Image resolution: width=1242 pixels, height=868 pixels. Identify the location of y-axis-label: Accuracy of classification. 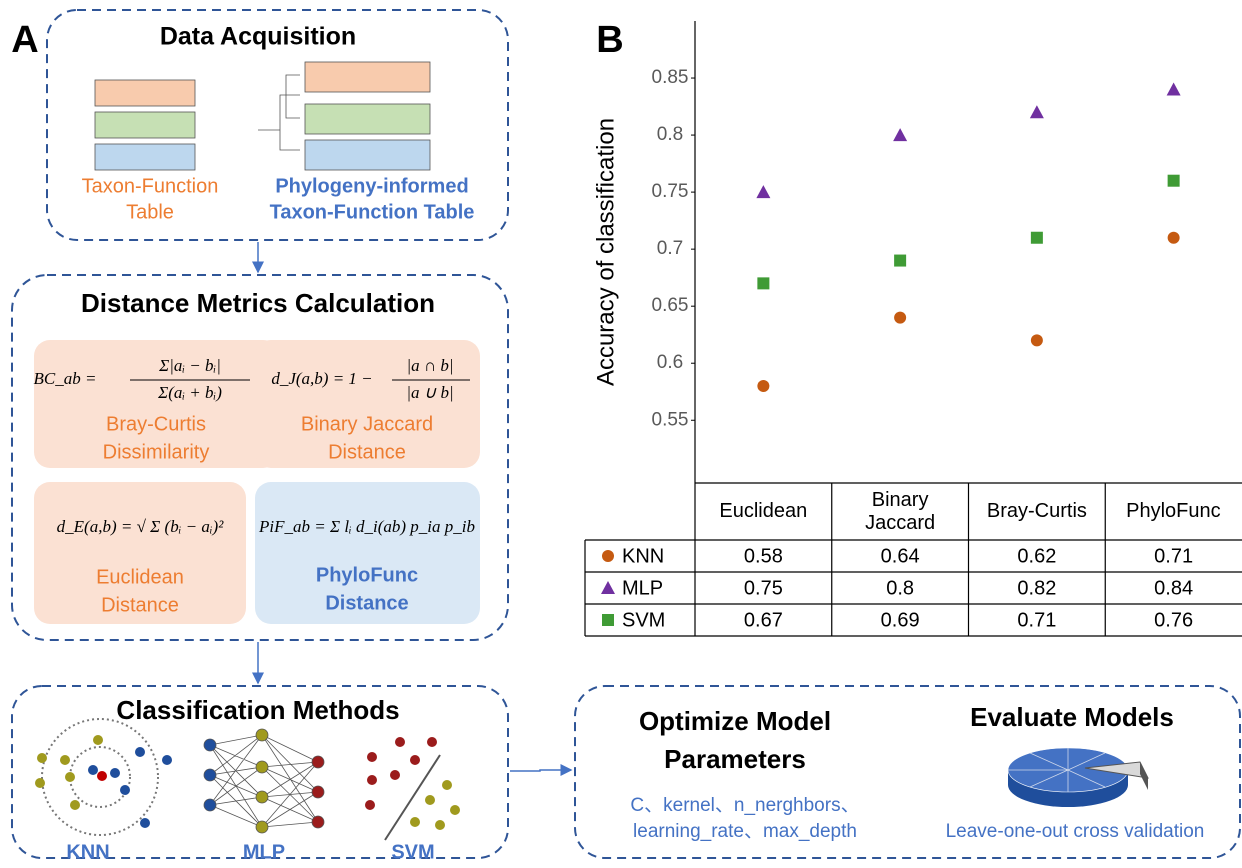
(605, 252).